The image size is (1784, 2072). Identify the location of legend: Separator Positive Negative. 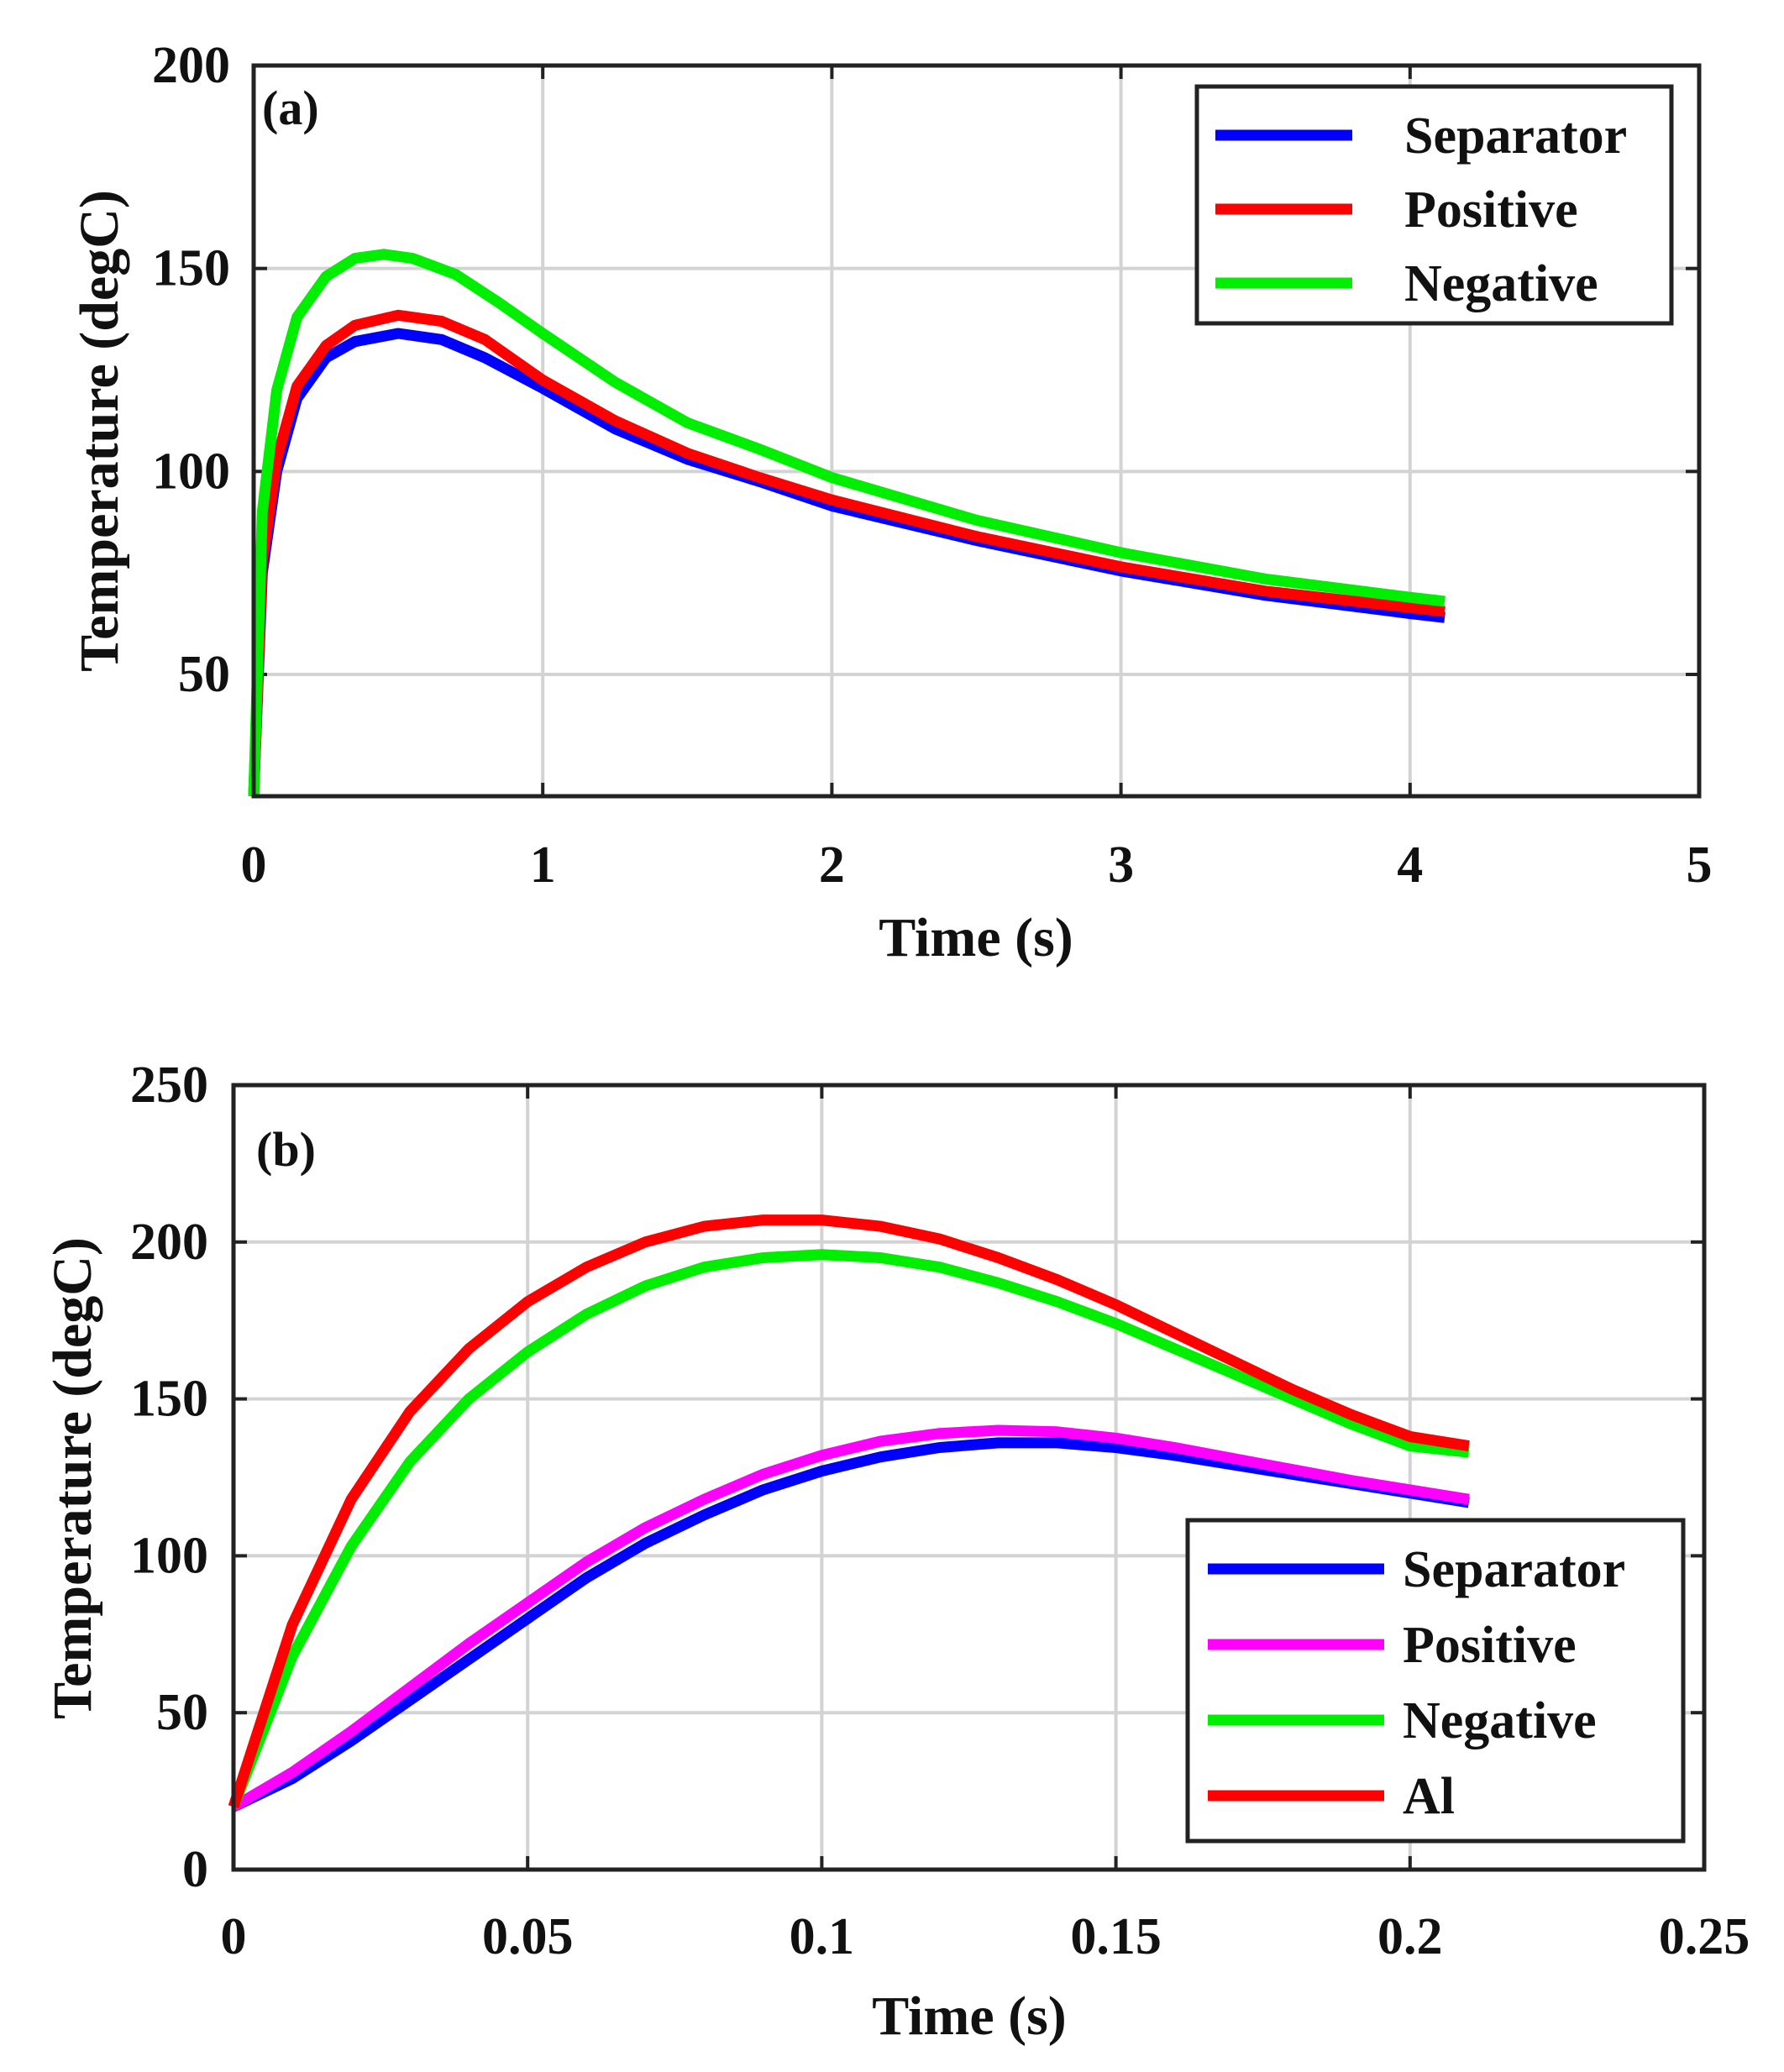
(1434, 205).